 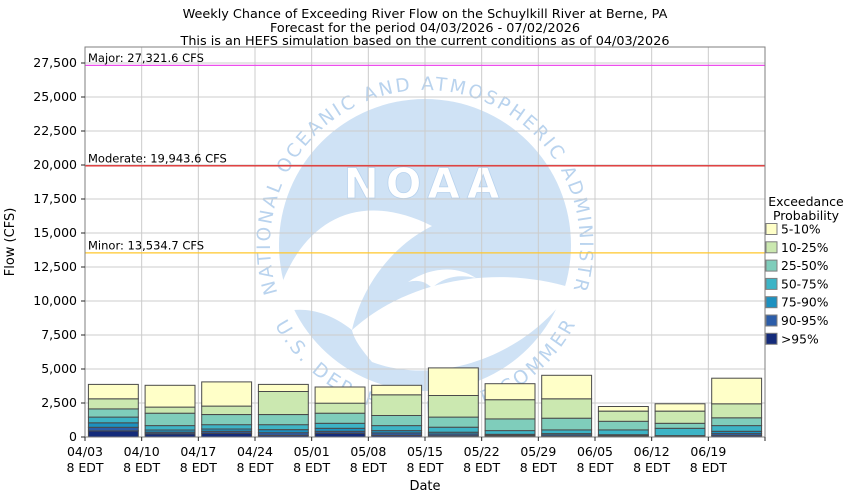 I want to click on bar-week-05/01, so click(x=340, y=412).